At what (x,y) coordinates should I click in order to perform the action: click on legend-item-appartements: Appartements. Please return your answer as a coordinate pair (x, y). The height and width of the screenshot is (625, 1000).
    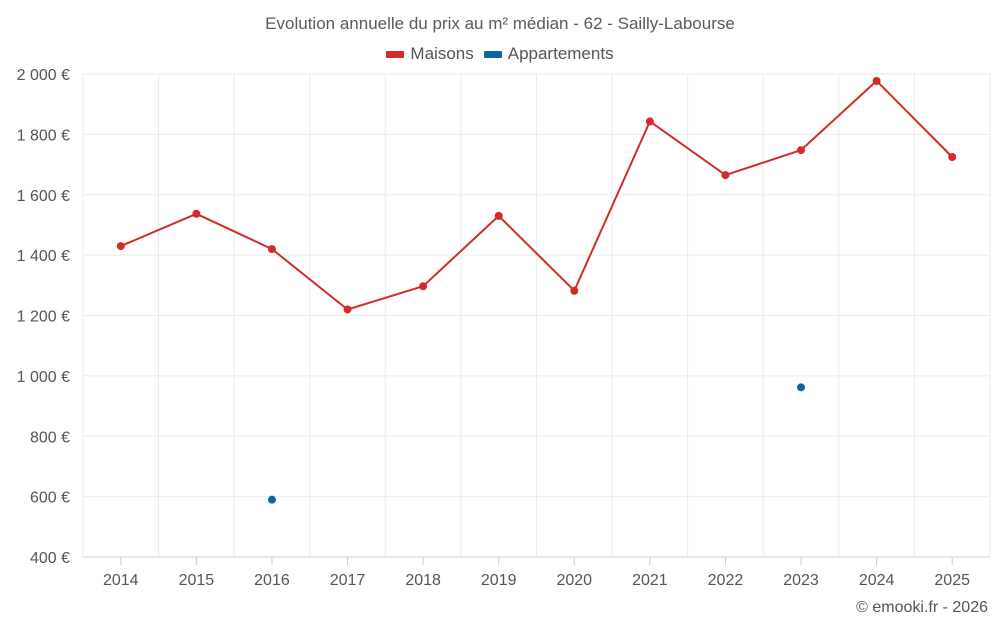
    Looking at the image, I should click on (548, 54).